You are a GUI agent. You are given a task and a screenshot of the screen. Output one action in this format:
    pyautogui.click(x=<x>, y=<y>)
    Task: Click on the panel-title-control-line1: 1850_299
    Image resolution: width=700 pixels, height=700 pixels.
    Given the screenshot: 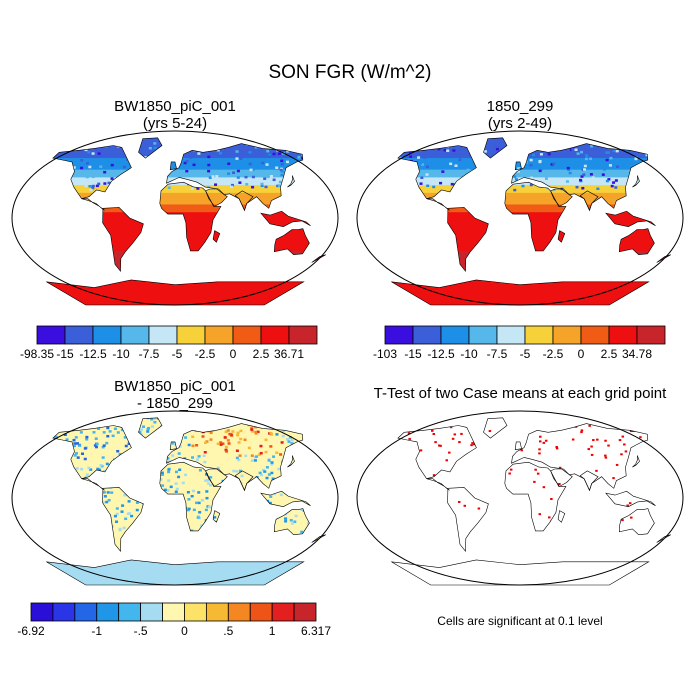 What is the action you would take?
    pyautogui.click(x=520, y=106)
    